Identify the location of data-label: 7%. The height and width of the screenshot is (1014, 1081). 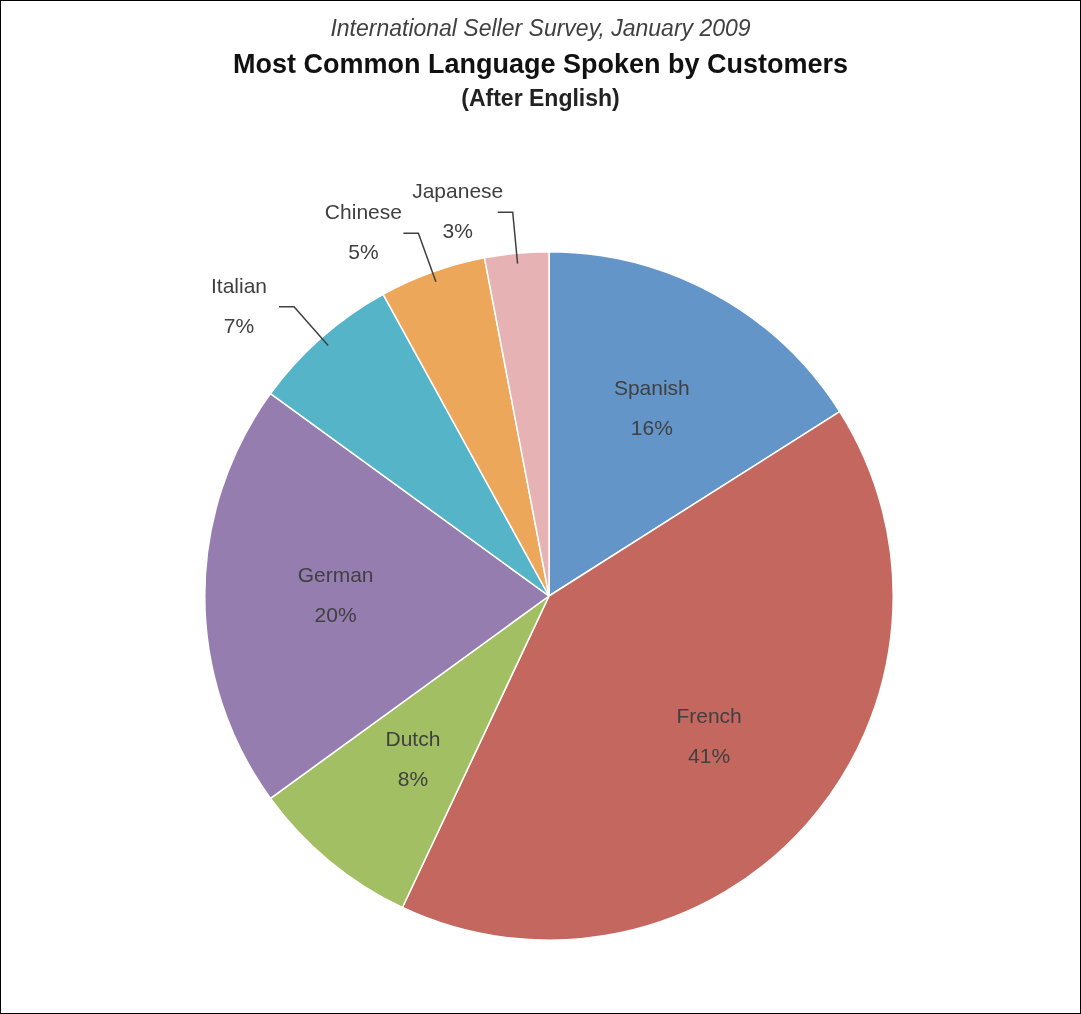
(239, 325).